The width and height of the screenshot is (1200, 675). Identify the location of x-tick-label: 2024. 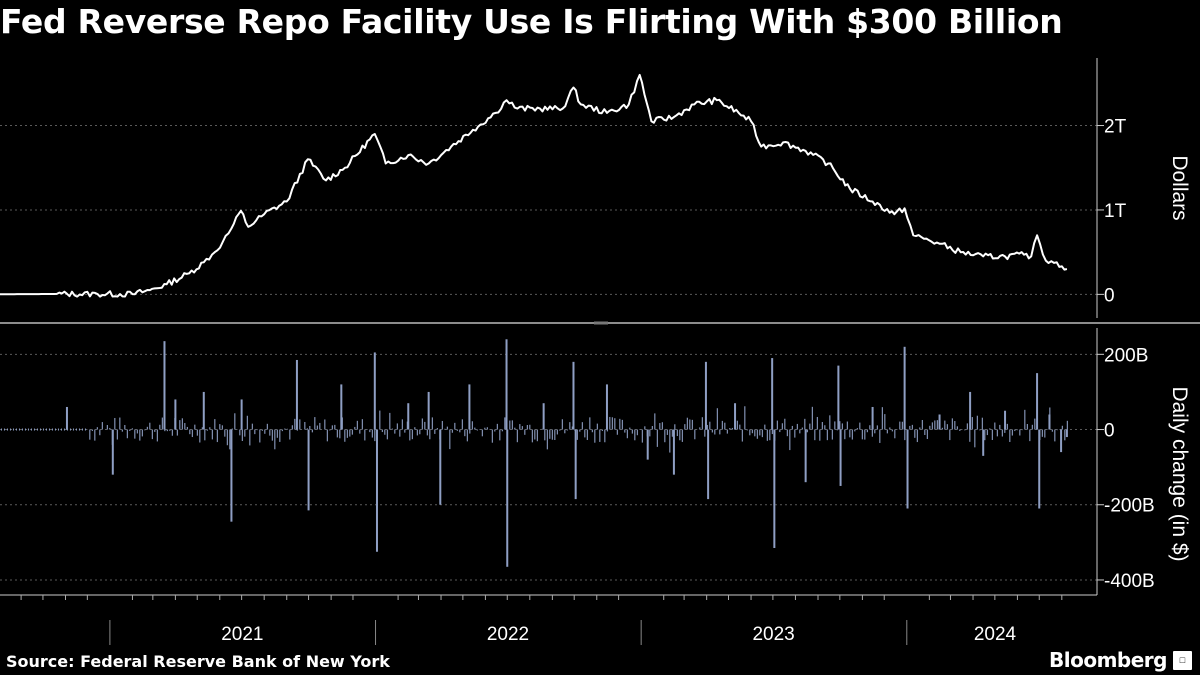
(995, 634).